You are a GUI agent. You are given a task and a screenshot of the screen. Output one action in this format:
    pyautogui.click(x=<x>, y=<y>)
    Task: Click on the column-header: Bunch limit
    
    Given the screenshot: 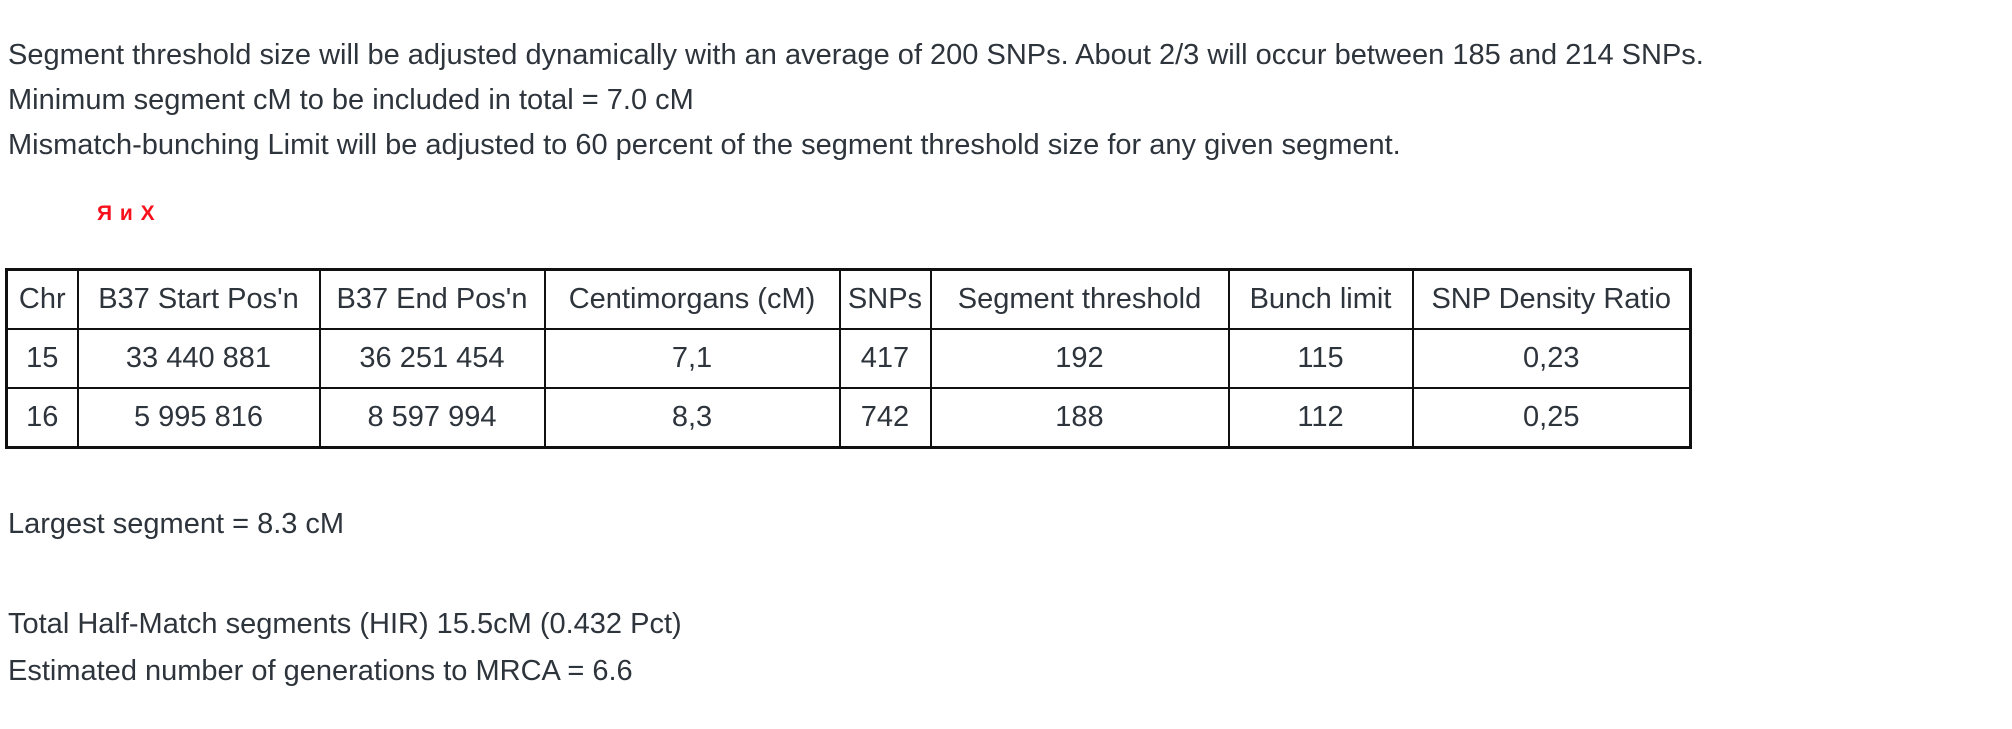 What is the action you would take?
    pyautogui.click(x=1320, y=299)
    